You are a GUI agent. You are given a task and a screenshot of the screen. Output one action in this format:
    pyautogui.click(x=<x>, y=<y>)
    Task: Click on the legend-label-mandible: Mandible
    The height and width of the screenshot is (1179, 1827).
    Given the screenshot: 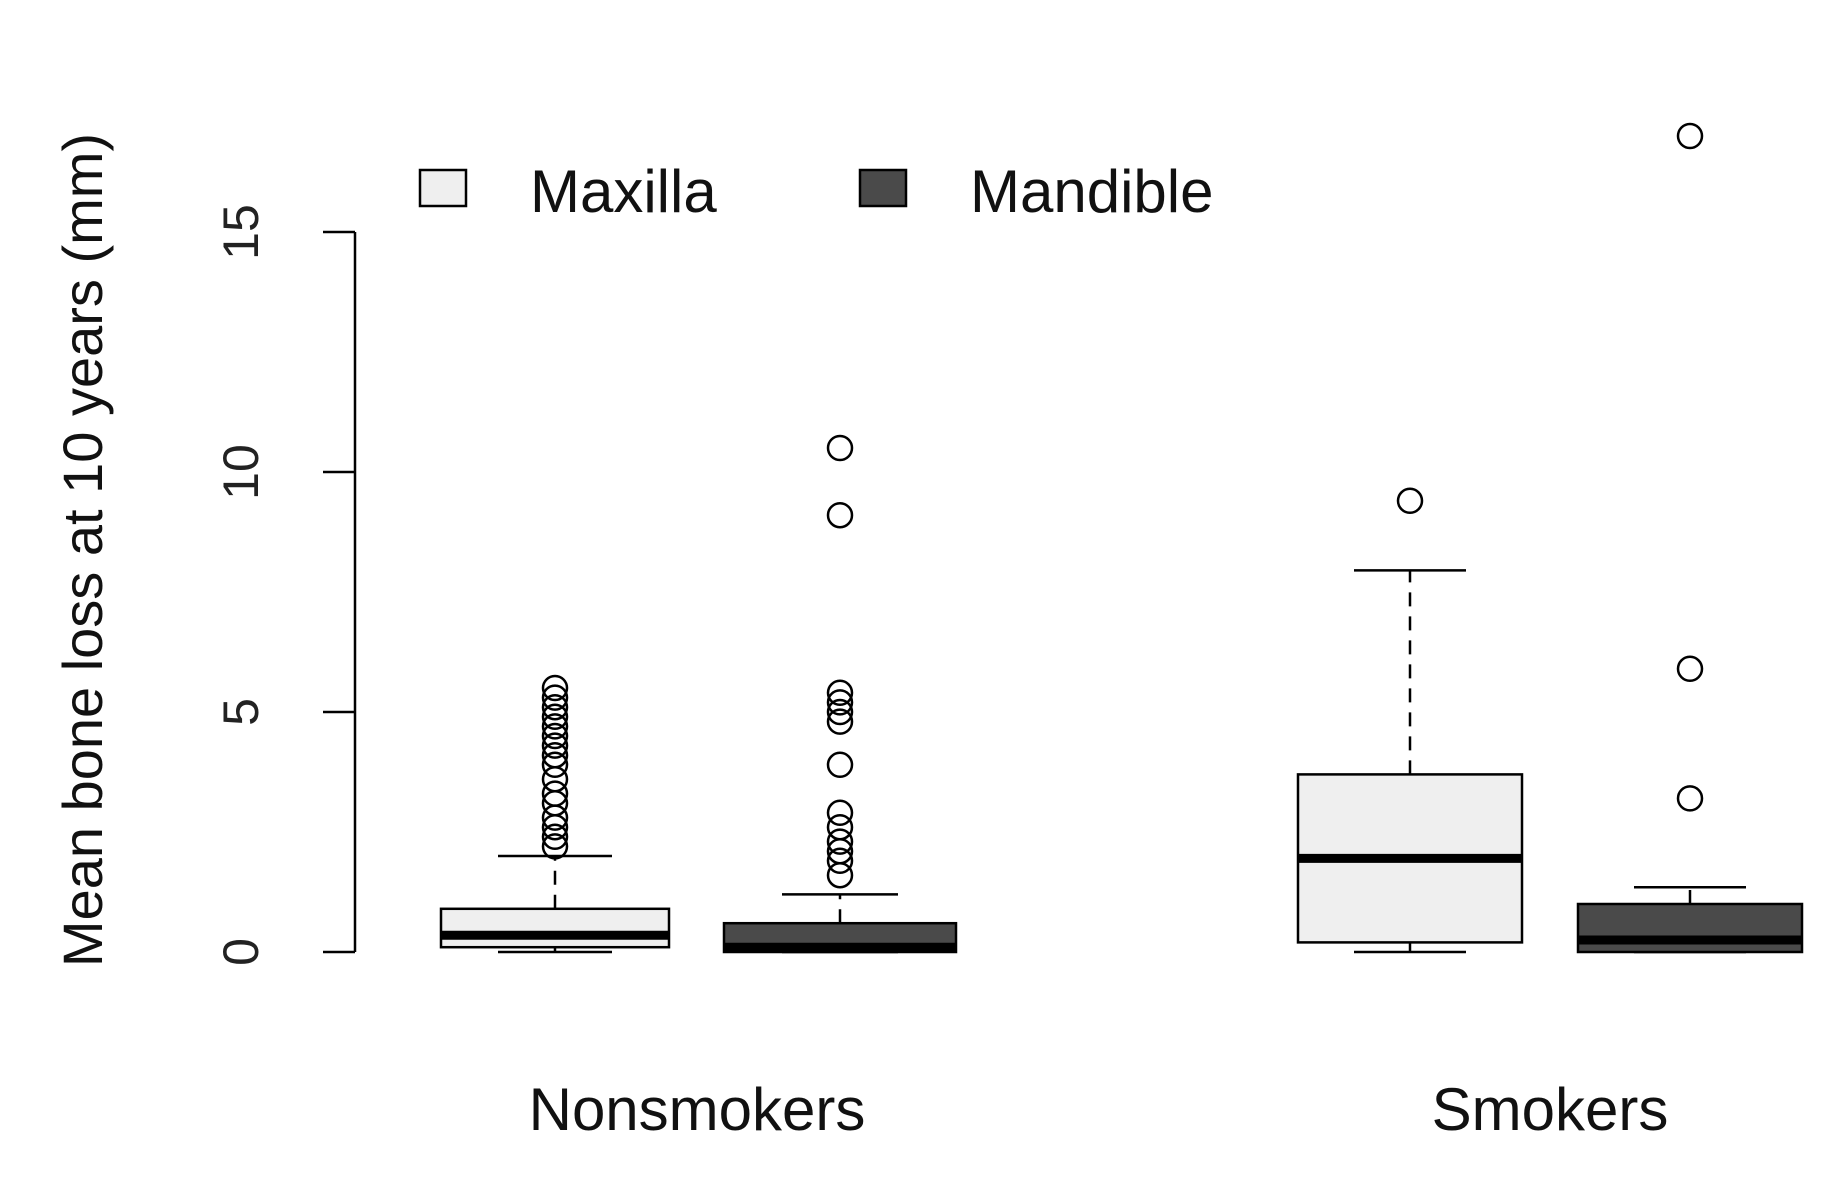 What is the action you would take?
    pyautogui.click(x=1092, y=191)
    